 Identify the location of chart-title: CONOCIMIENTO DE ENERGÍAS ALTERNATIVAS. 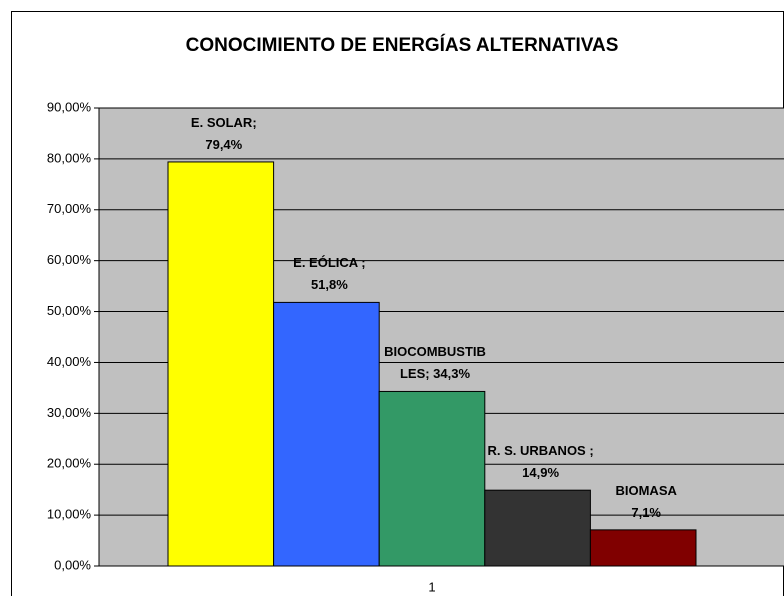
(402, 45).